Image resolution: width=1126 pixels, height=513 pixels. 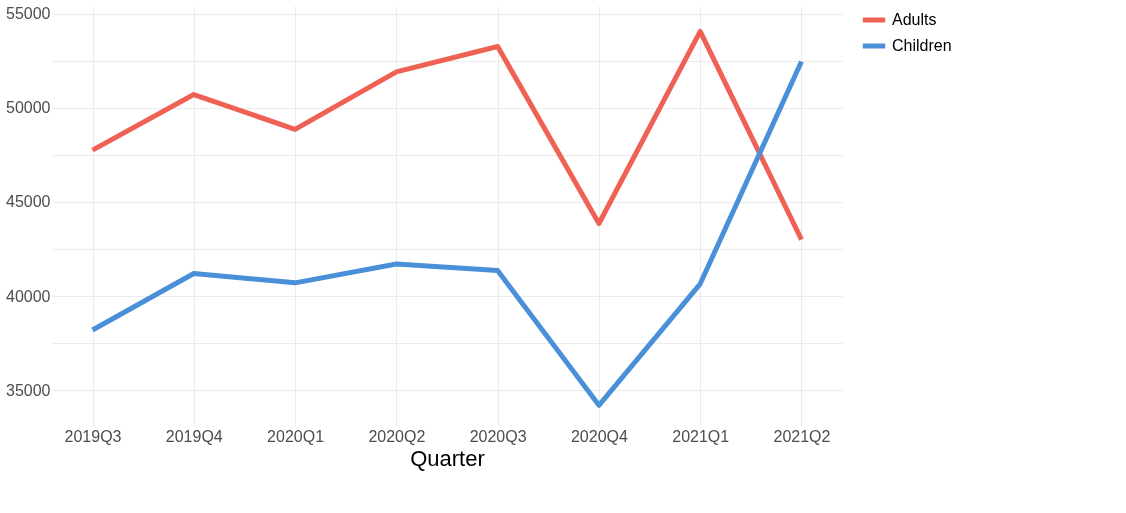 I want to click on x-tick-label: 2021Q1, so click(x=701, y=436).